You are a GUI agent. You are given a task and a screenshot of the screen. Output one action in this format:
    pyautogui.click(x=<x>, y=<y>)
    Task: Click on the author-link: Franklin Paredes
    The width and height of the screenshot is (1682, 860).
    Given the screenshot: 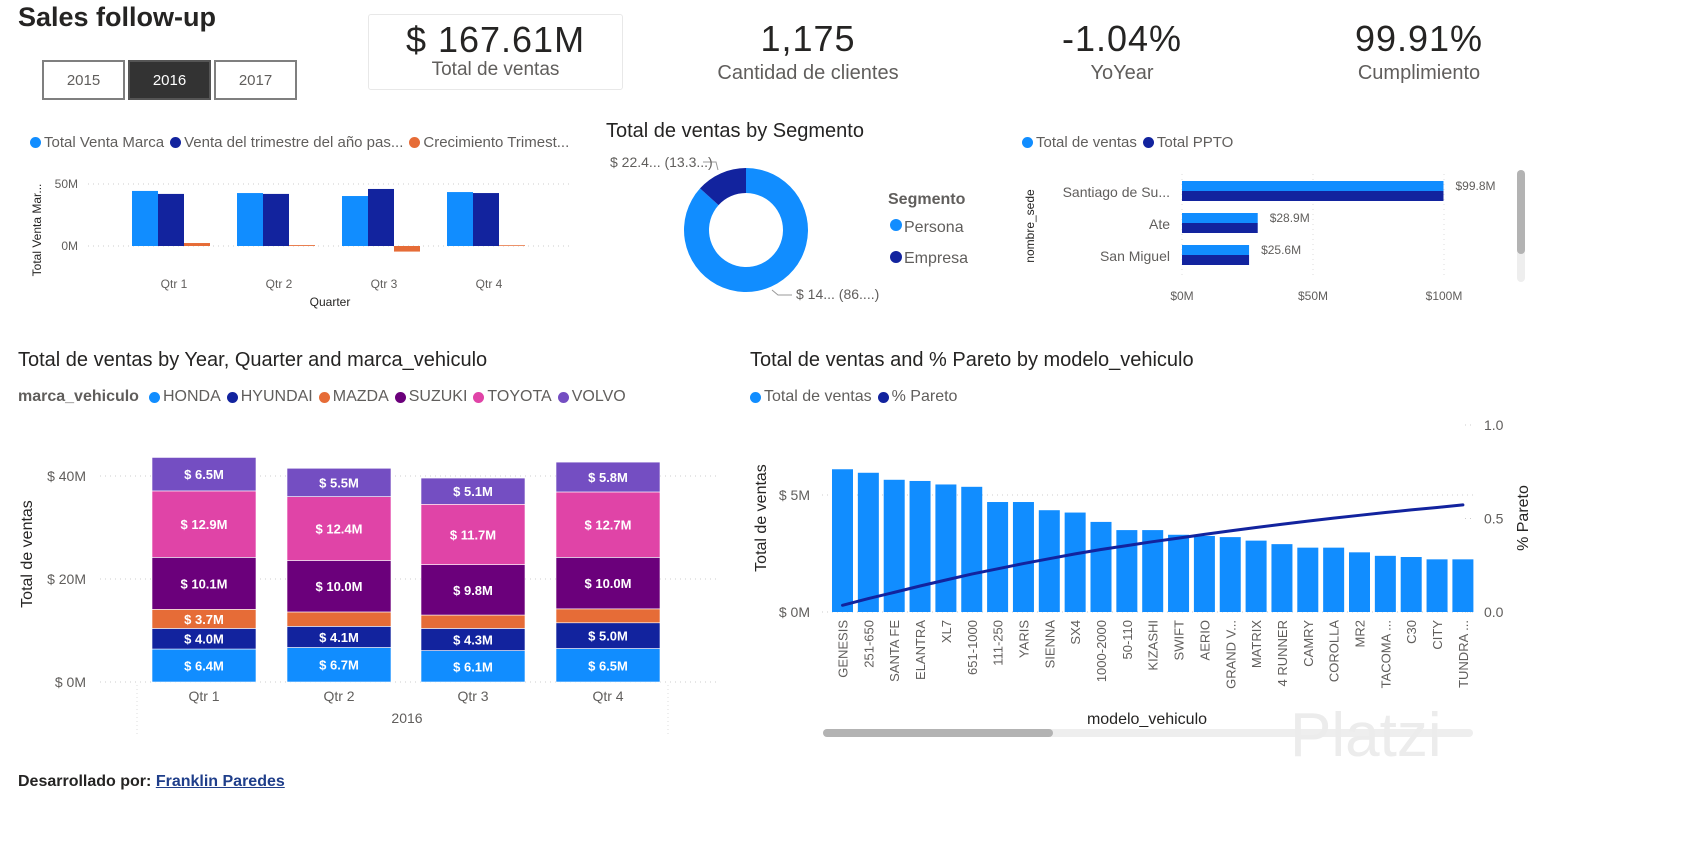 What is the action you would take?
    pyautogui.click(x=220, y=781)
    